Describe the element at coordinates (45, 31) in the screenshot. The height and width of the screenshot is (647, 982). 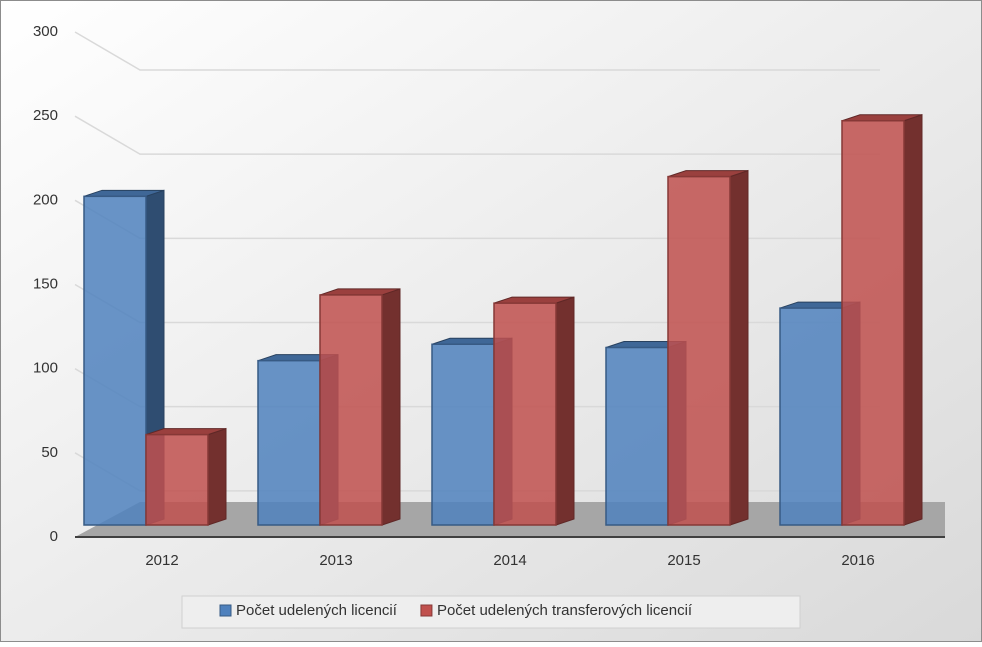
I see `y-tick-label: 300` at that location.